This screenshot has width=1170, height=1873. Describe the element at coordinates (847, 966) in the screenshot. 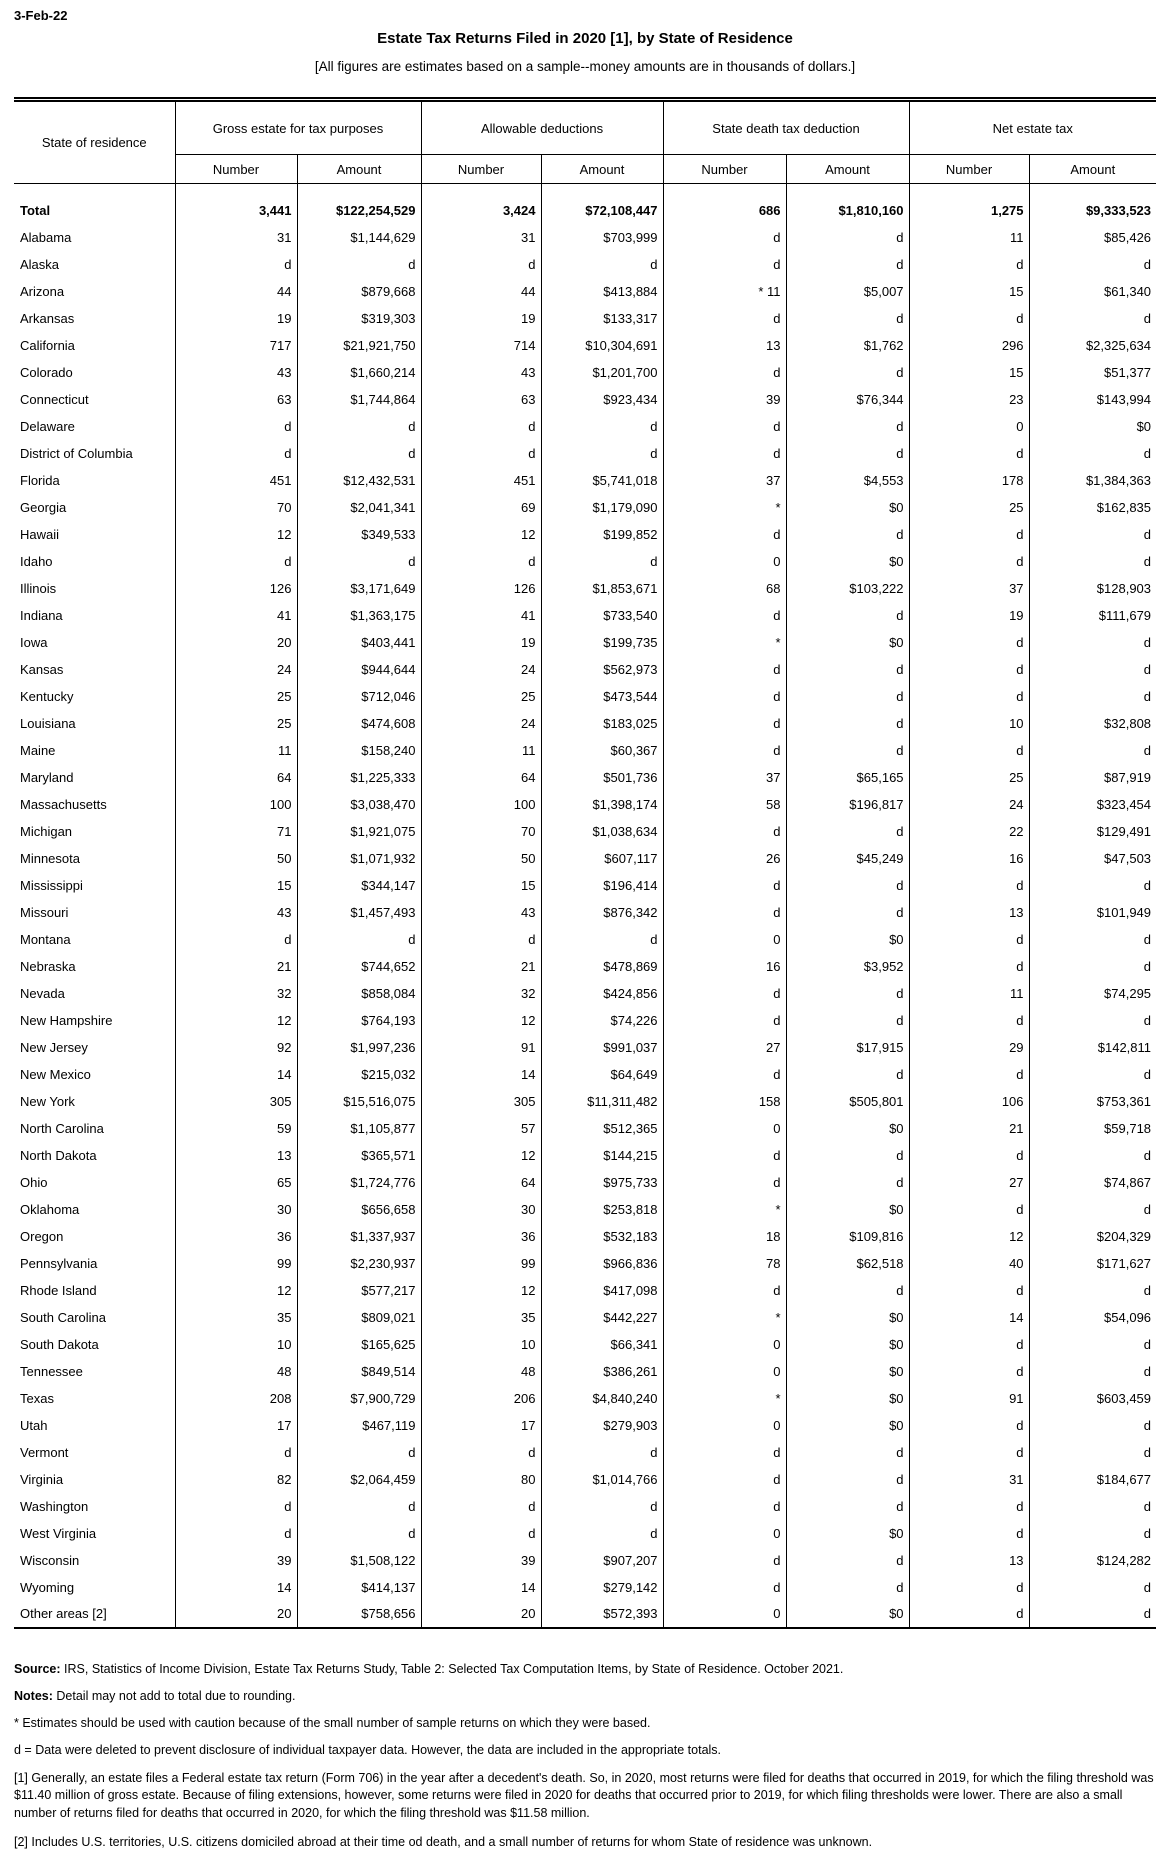

I see `value-cell: $3,952` at that location.